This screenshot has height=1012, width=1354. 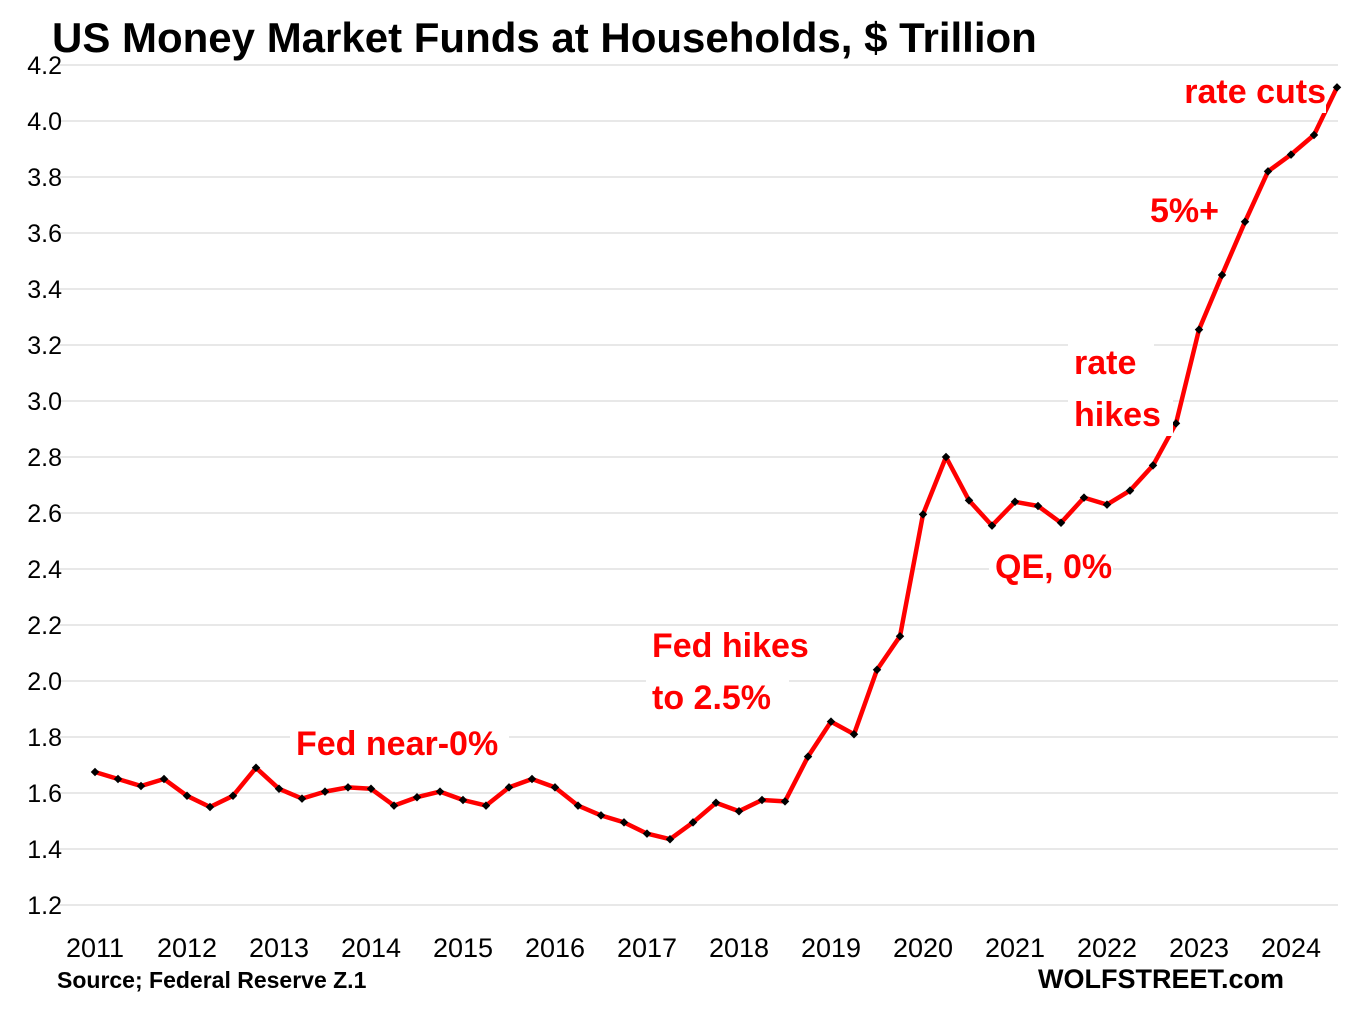 What do you see at coordinates (44, 682) in the screenshot?
I see `y-tick-label: 2.0` at bounding box center [44, 682].